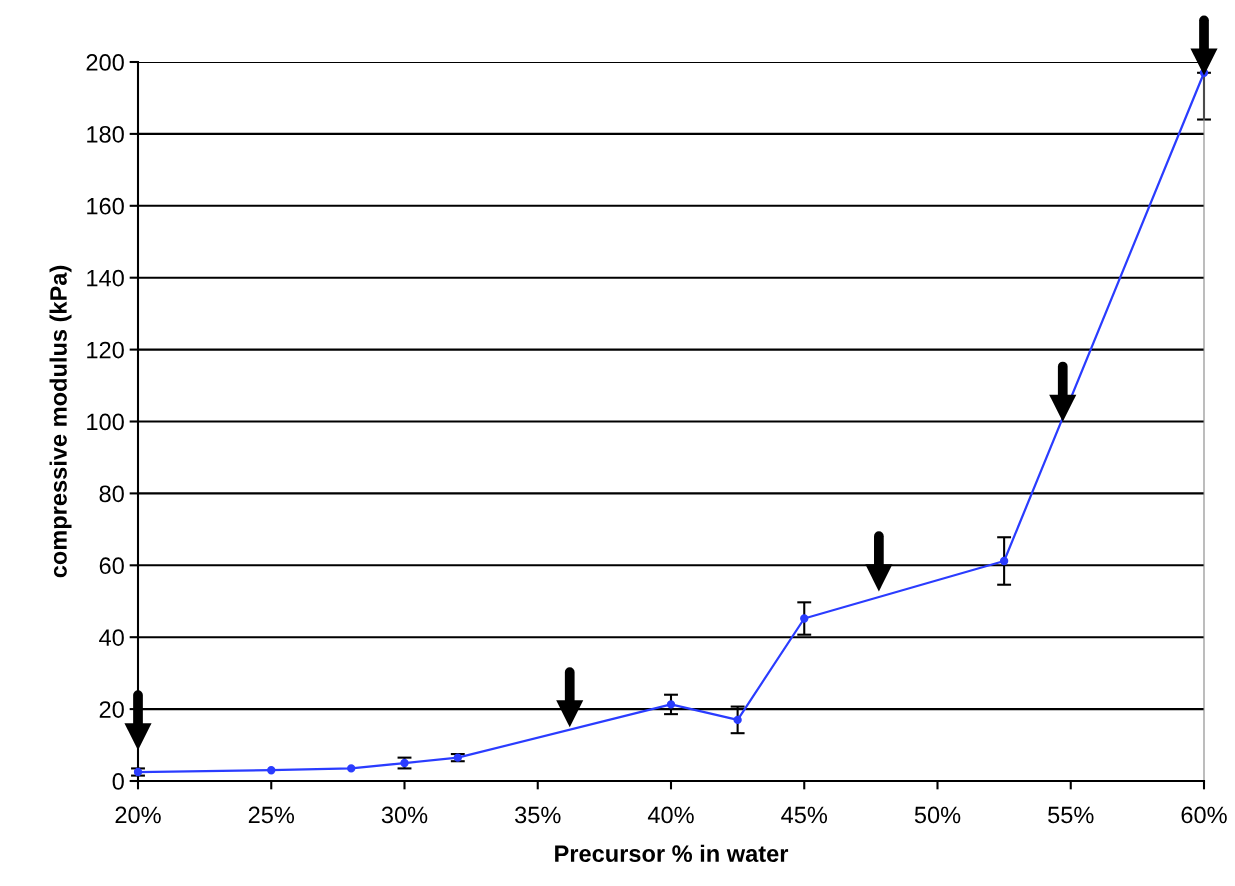 This screenshot has width=1235, height=886. I want to click on x-tick-label: 60%, so click(1204, 815).